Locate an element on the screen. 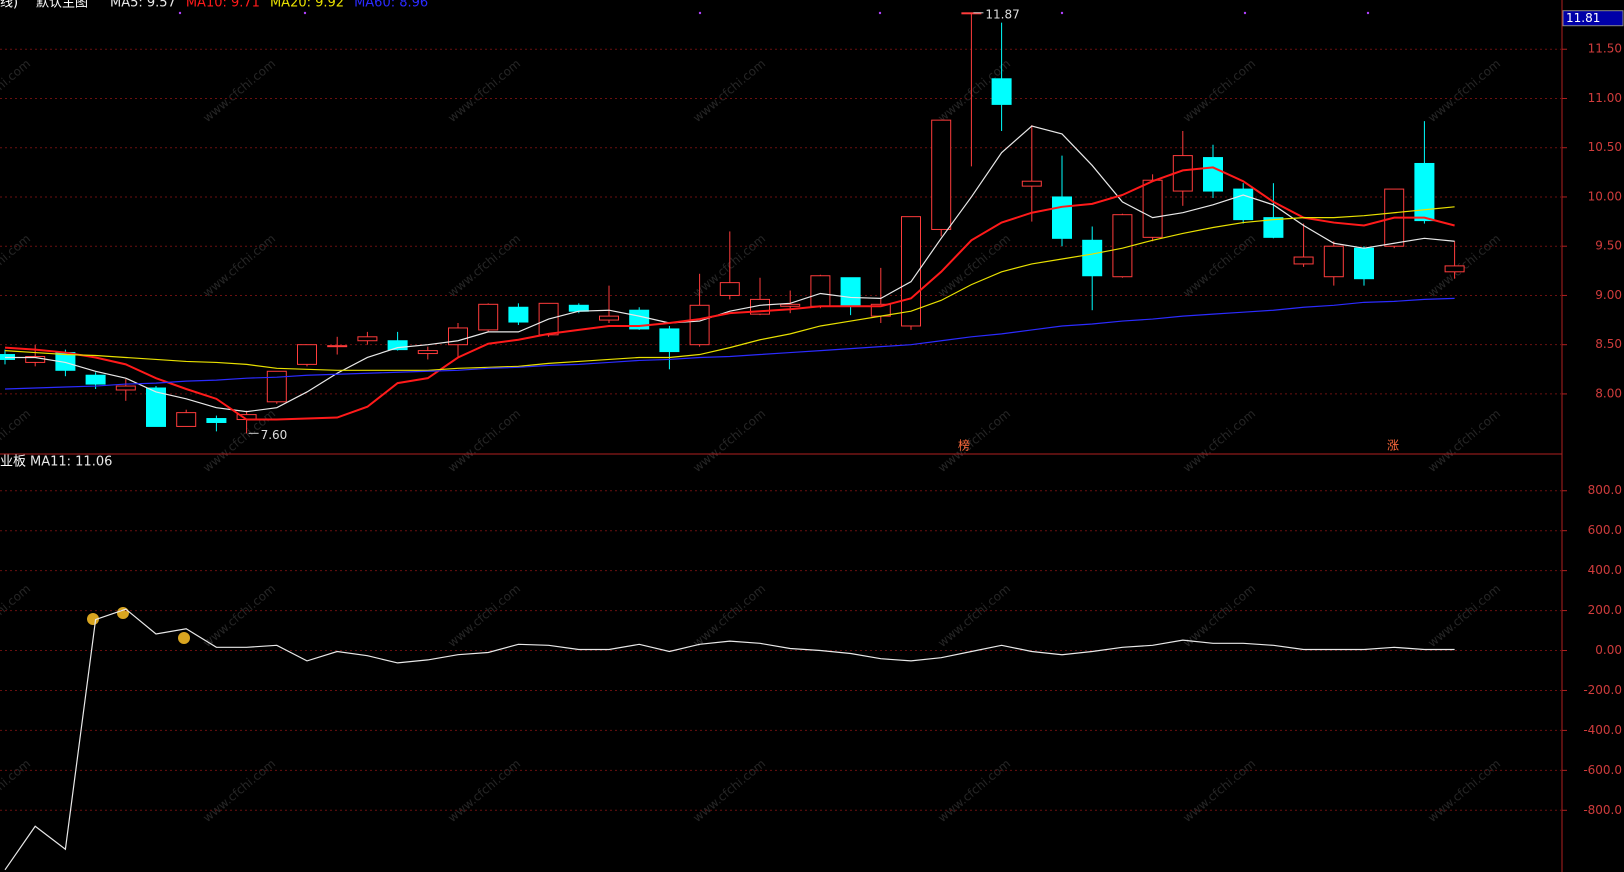 This screenshot has width=1624, height=872. legend-entry: MA60: 8.96 is located at coordinates (391, 5).